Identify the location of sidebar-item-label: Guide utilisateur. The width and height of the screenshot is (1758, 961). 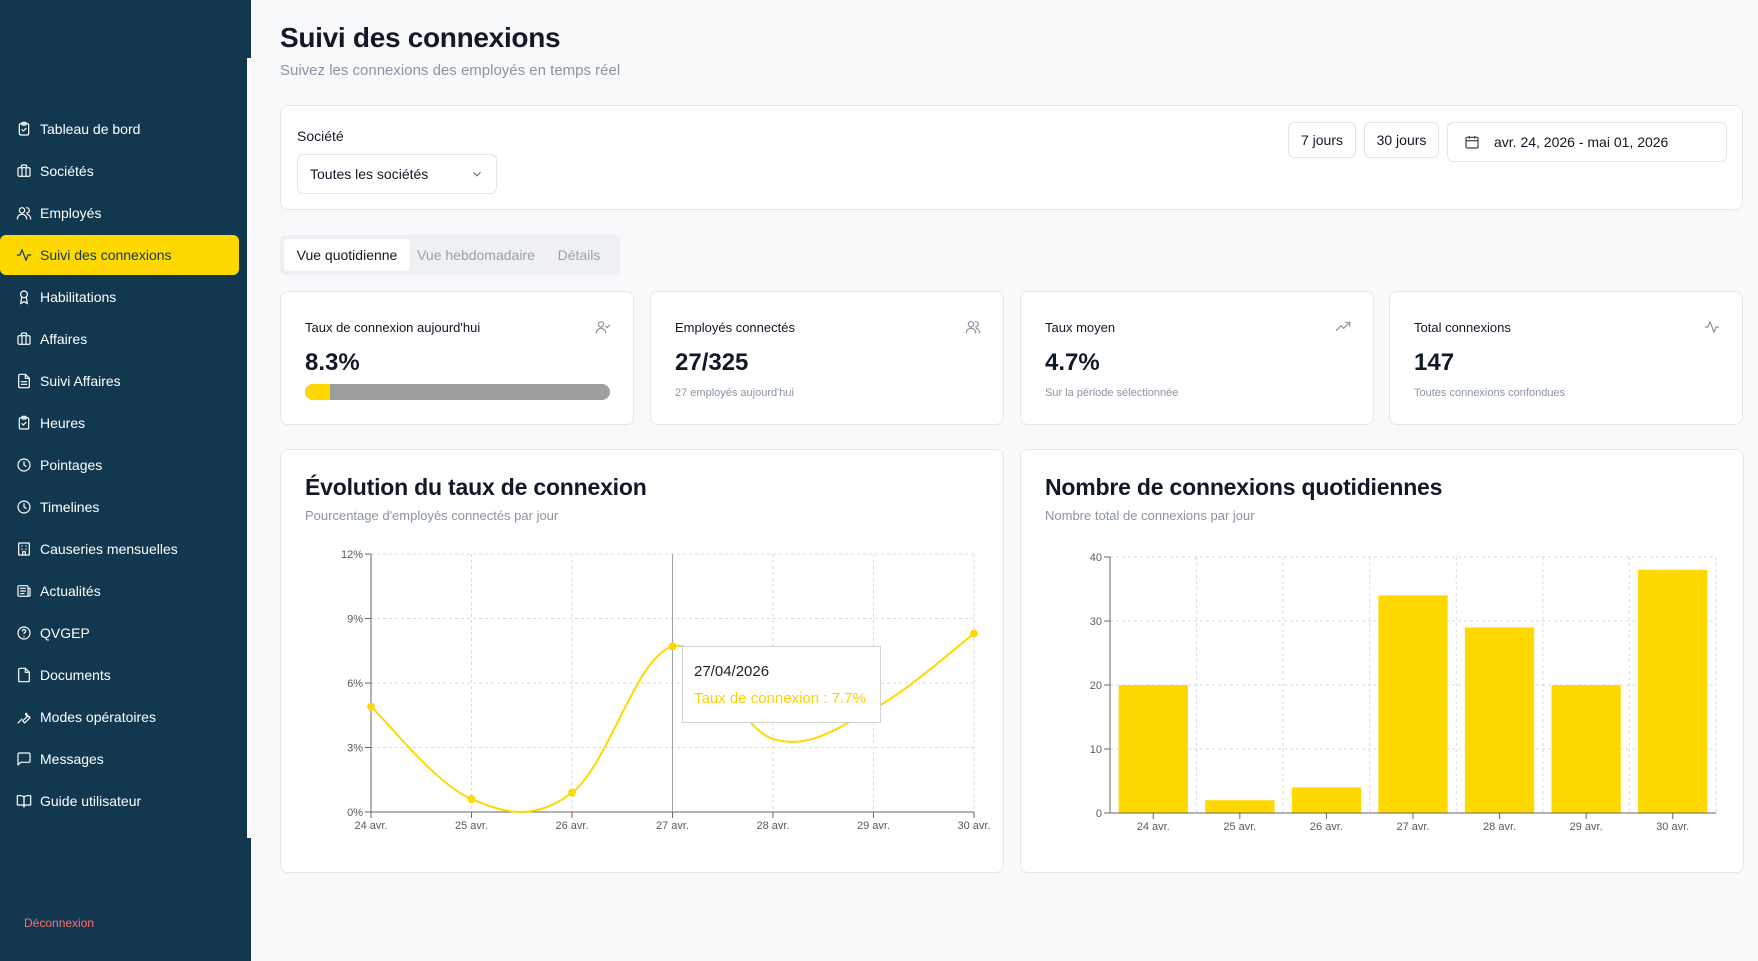
(91, 801).